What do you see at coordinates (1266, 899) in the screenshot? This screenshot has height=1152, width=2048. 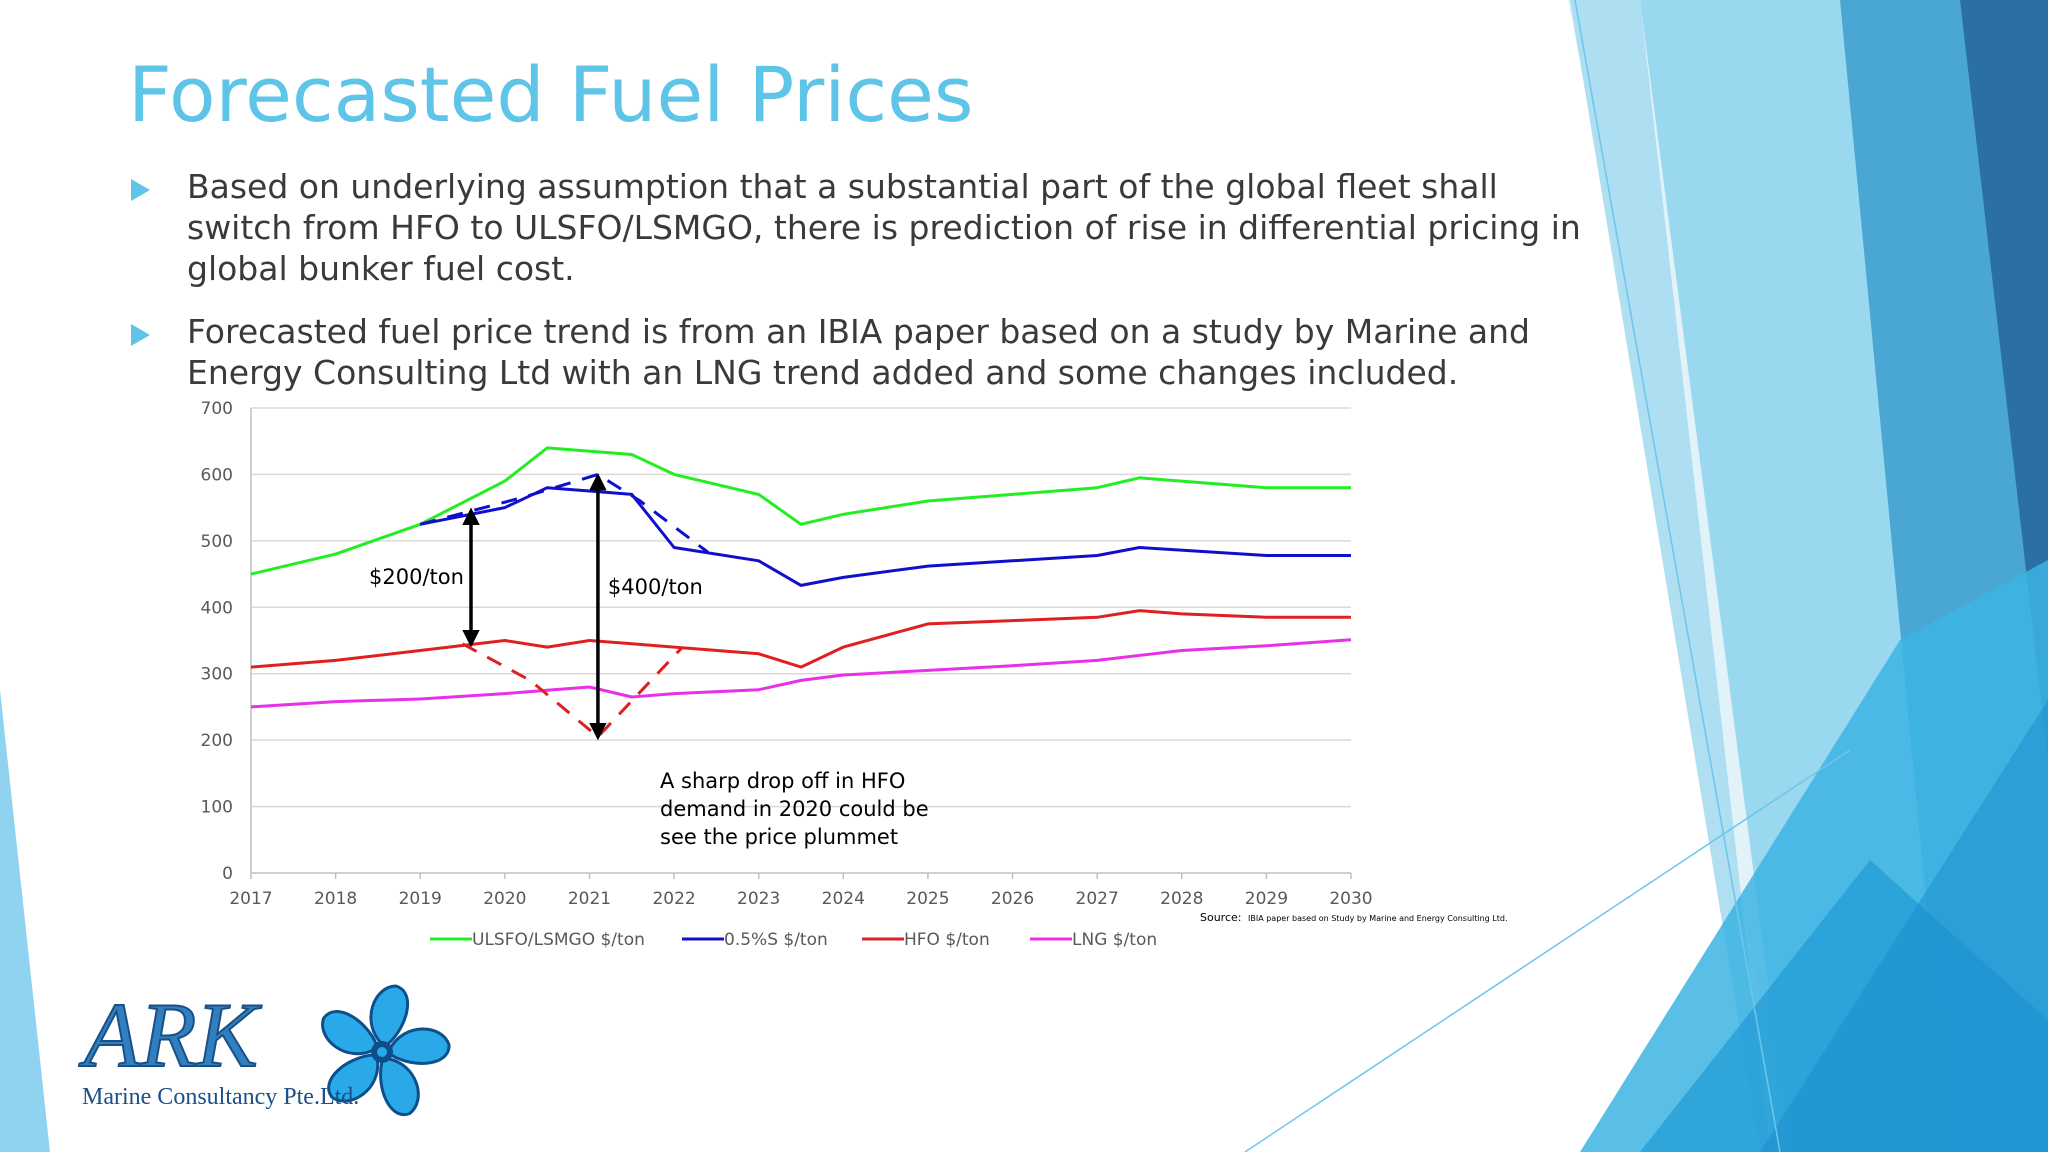 I see `x-tick-label: 2029` at bounding box center [1266, 899].